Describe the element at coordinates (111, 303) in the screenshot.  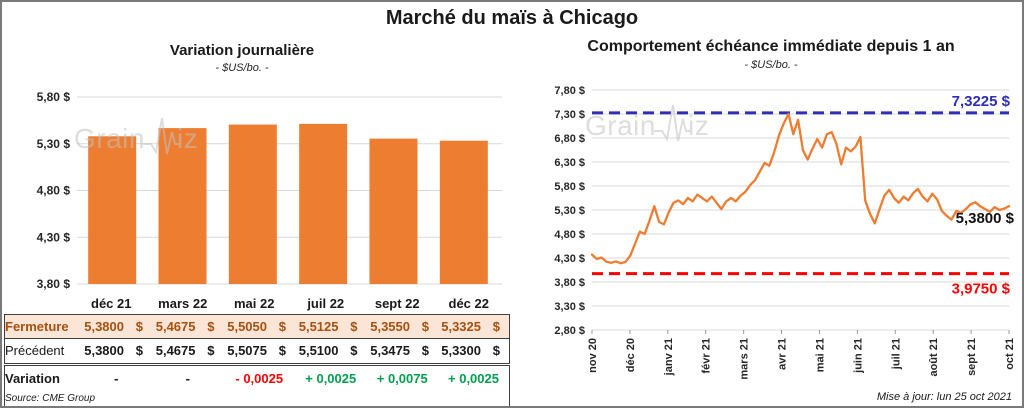
I see `column-header: déc 21` at that location.